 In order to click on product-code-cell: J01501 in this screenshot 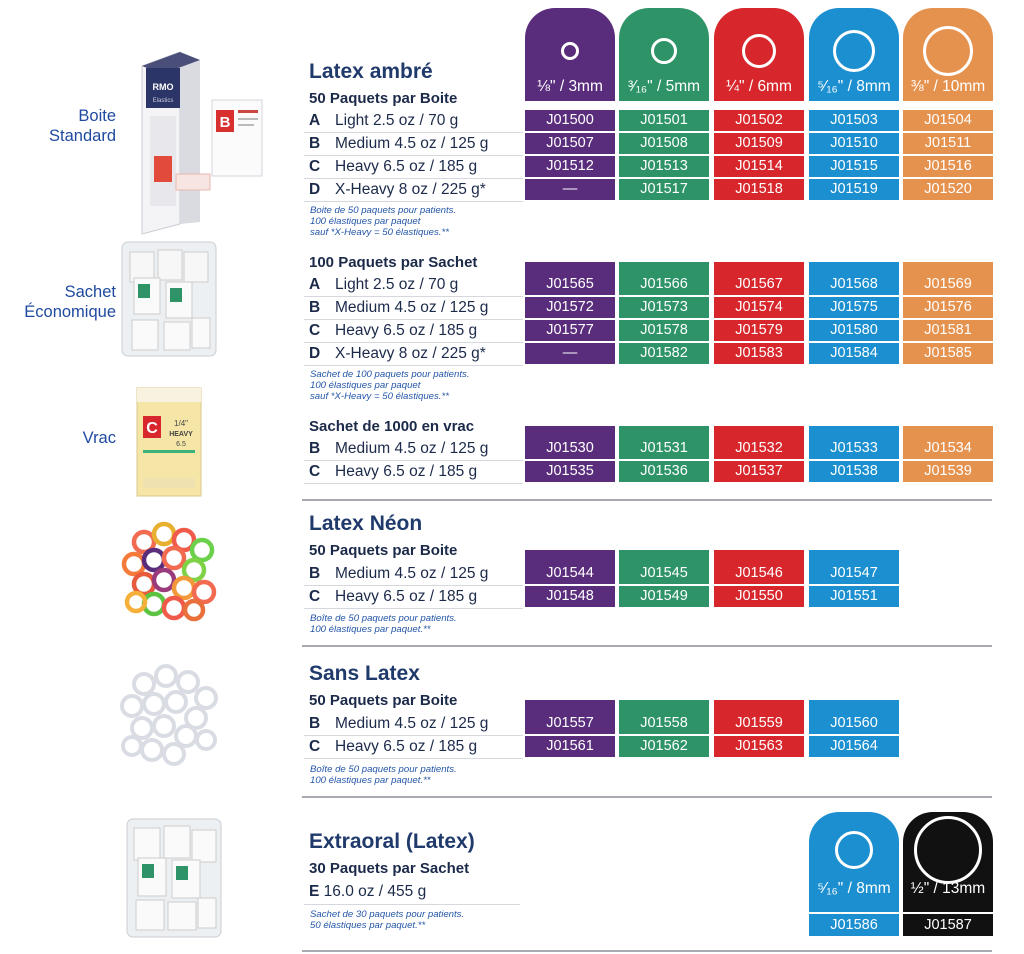, I will do `click(664, 120)`.